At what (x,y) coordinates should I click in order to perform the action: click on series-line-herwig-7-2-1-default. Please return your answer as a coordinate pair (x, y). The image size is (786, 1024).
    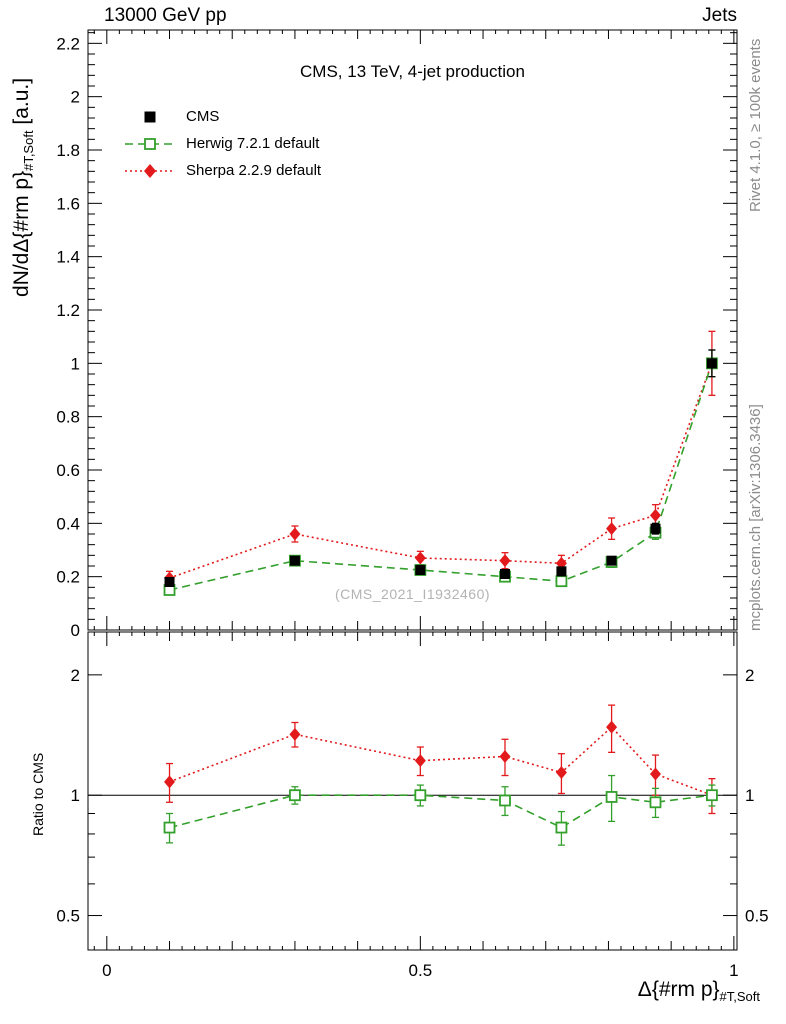
    Looking at the image, I should click on (440, 811).